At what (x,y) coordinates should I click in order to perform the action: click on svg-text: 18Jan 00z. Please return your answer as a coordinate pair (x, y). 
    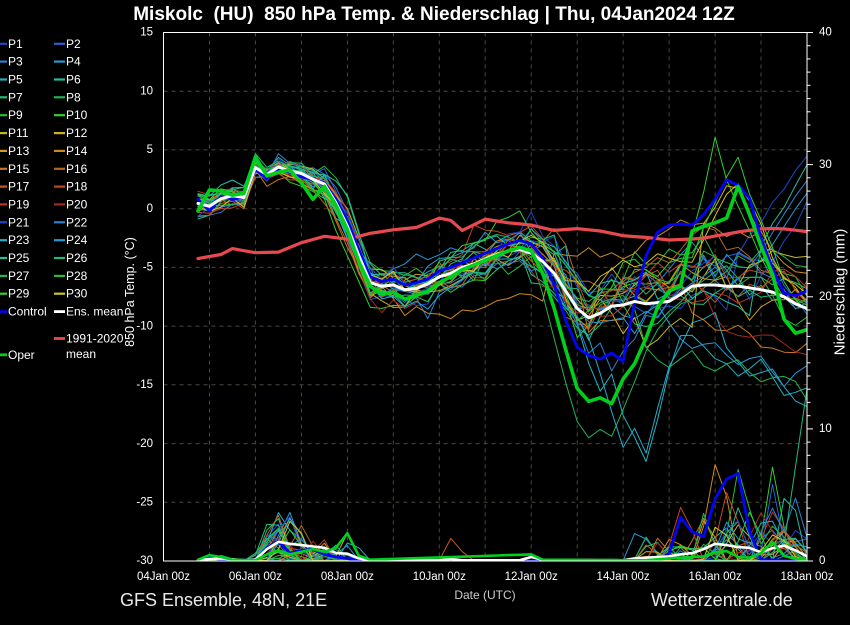
    Looking at the image, I should click on (806, 577).